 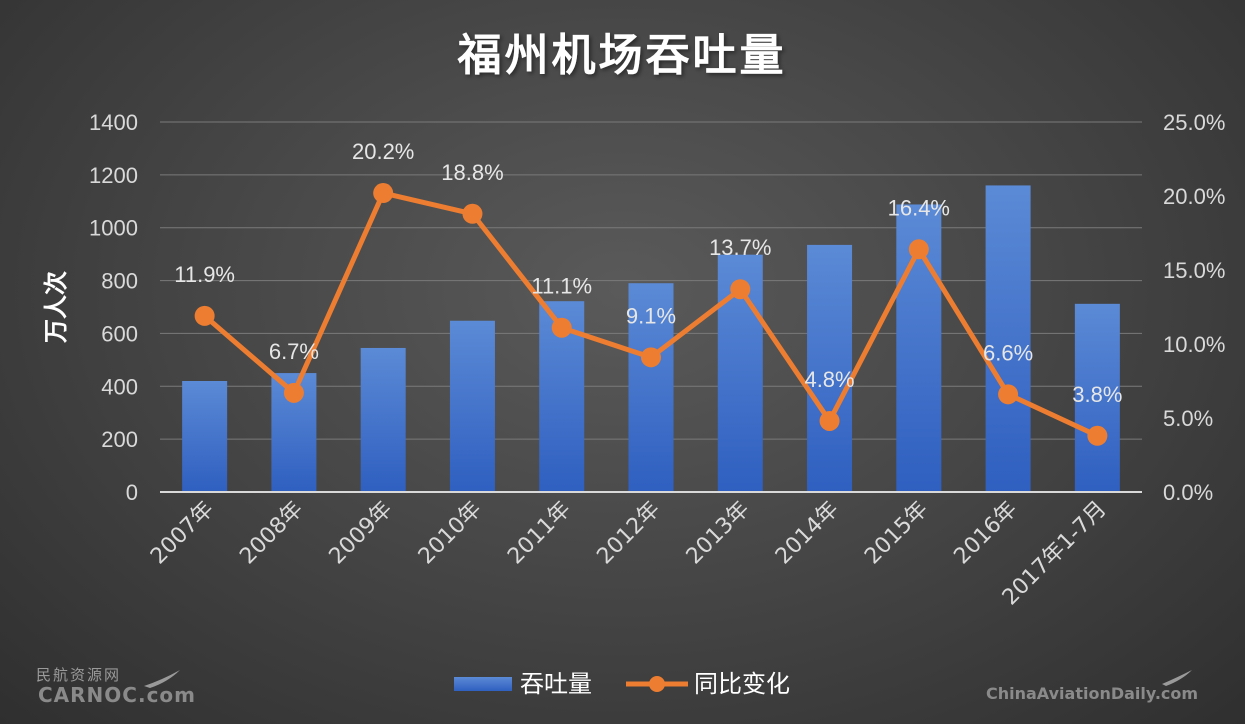 I want to click on x-tick-label: 2014年, so click(x=807, y=533).